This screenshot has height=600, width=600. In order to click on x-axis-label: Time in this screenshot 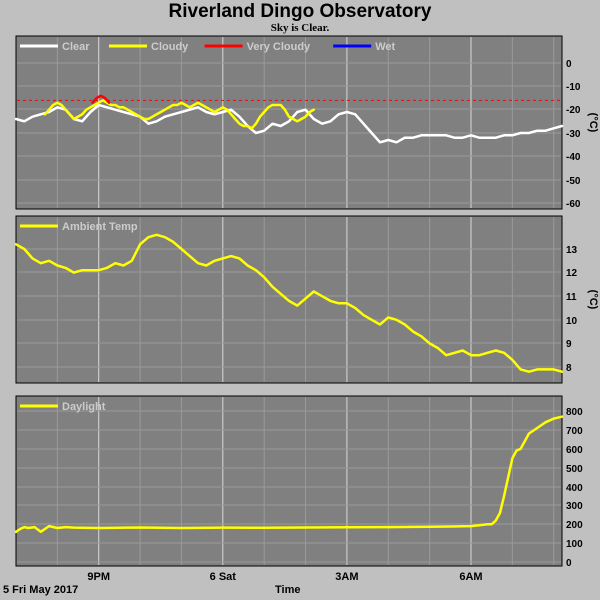, I will do `click(288, 590)`.